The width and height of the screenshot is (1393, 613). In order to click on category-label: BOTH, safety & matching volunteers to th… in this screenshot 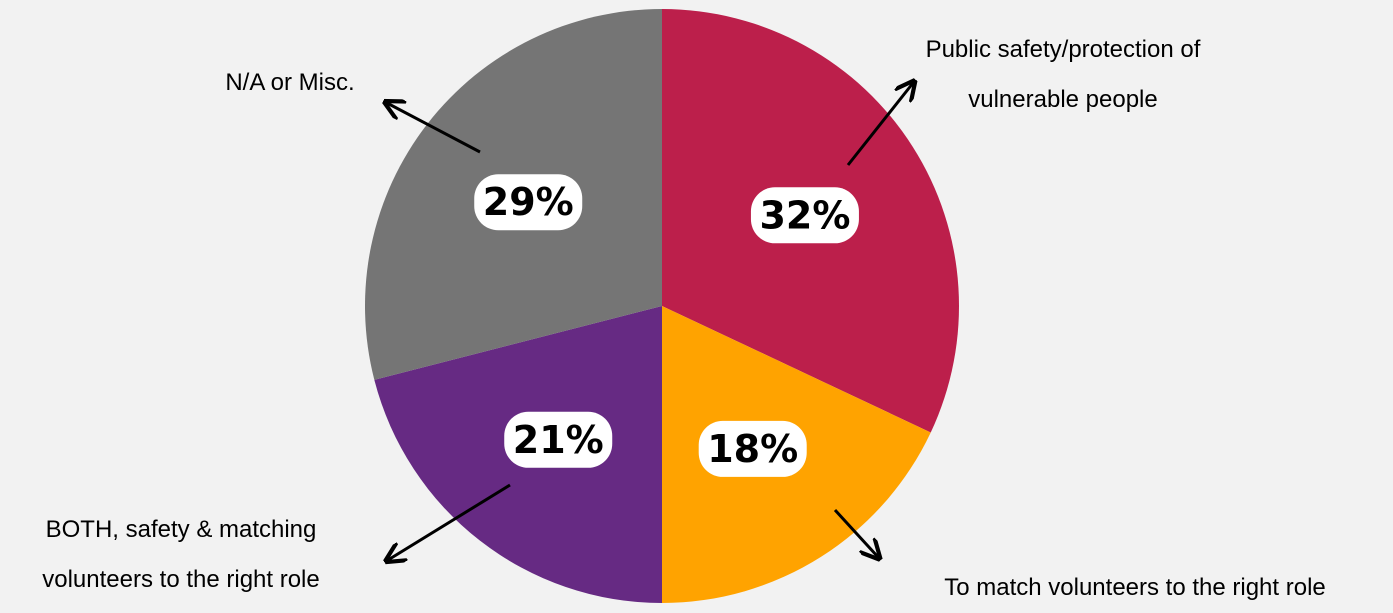, I will do `click(181, 554)`.